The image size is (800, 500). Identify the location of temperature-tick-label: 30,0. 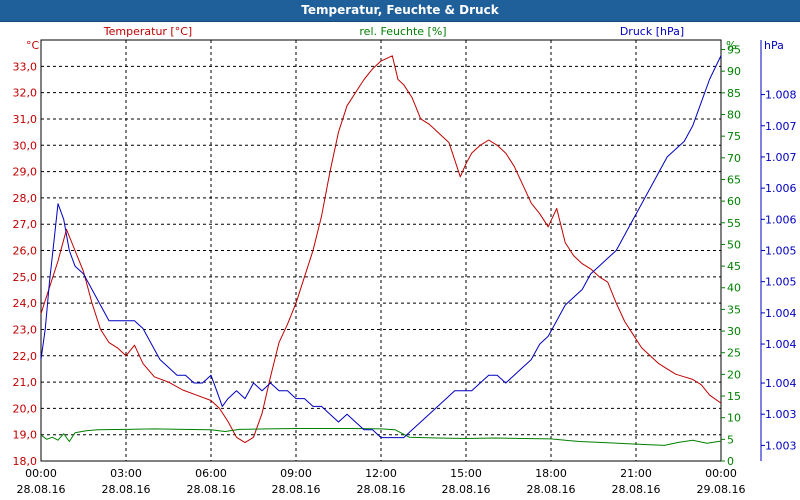
(25, 145).